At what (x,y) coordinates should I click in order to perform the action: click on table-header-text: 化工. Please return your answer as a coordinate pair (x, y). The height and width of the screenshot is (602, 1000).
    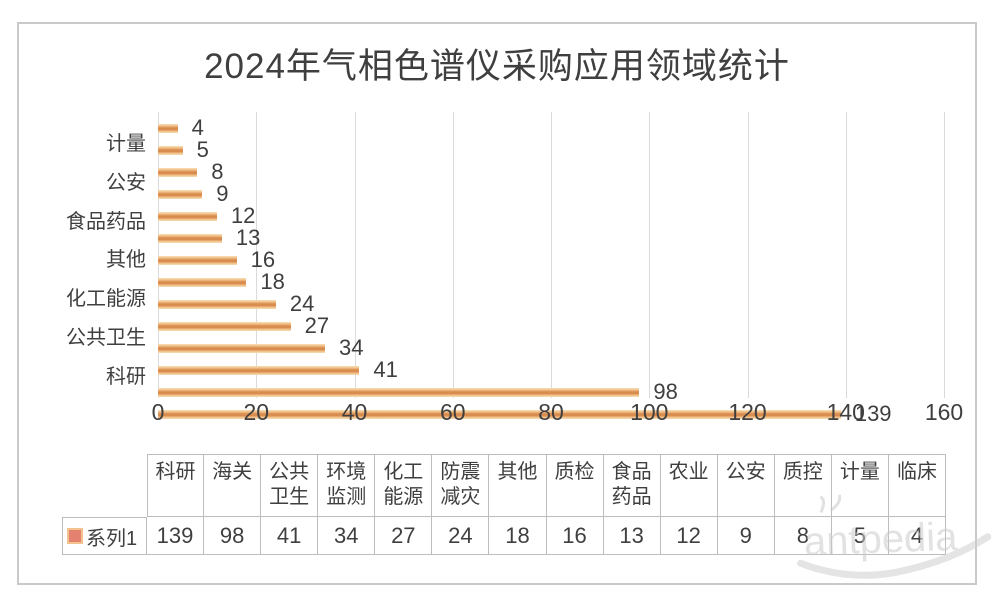
    Looking at the image, I should click on (403, 472).